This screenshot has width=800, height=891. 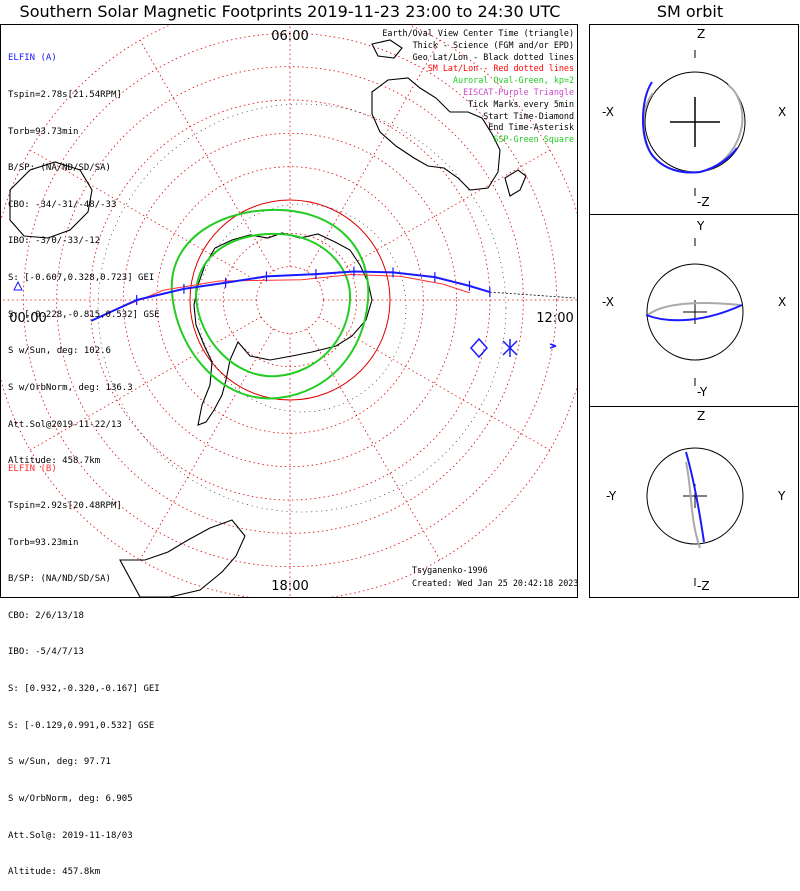 What do you see at coordinates (70, 387) in the screenshot?
I see `elfin-a-orbnorm-angle: S w/OrbNorm, deg: 136.3` at bounding box center [70, 387].